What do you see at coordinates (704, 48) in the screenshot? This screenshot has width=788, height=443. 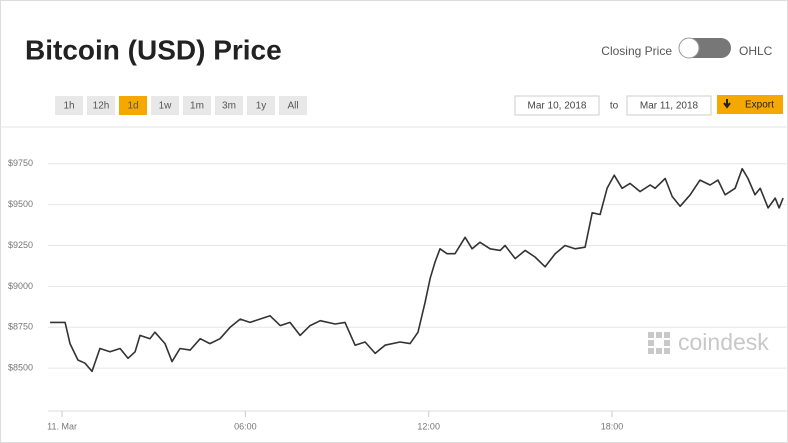 I see `toggle` at bounding box center [704, 48].